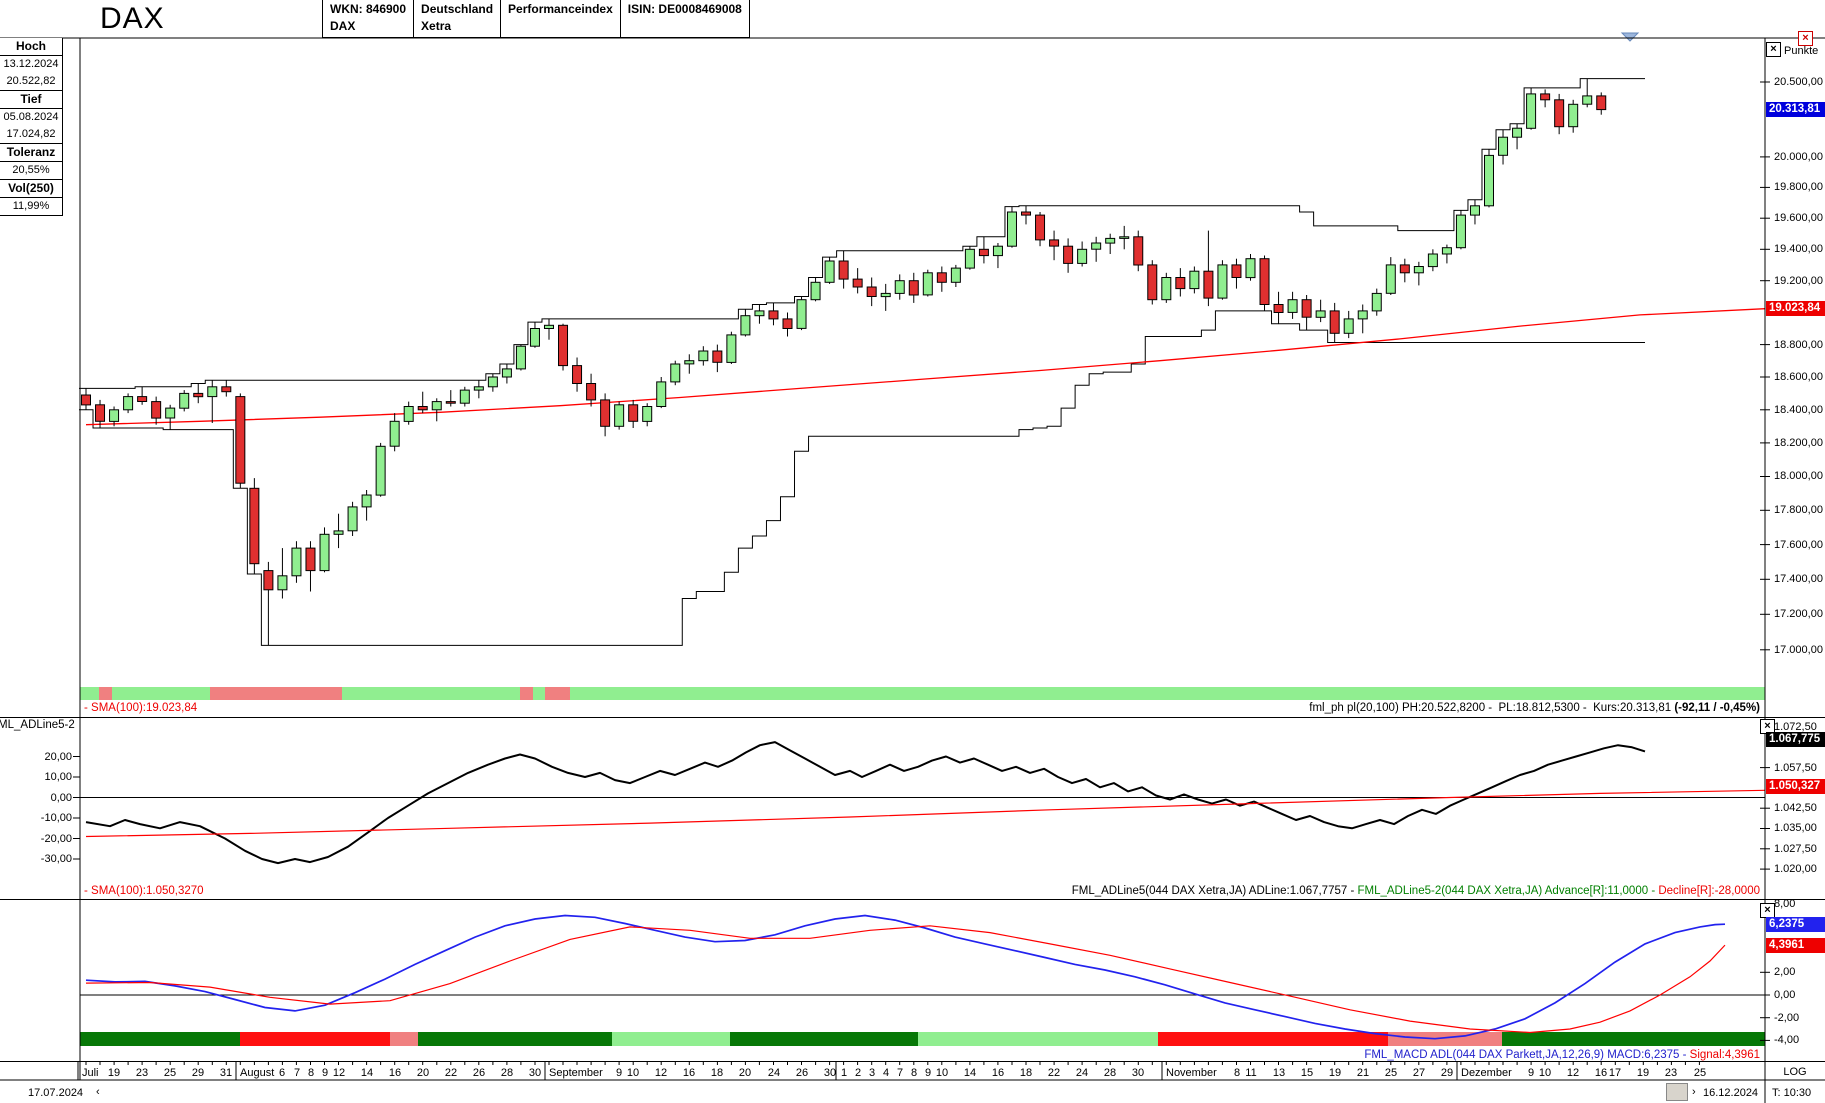  I want to click on header-cell-indextype: Performanceindex, so click(560, 18).